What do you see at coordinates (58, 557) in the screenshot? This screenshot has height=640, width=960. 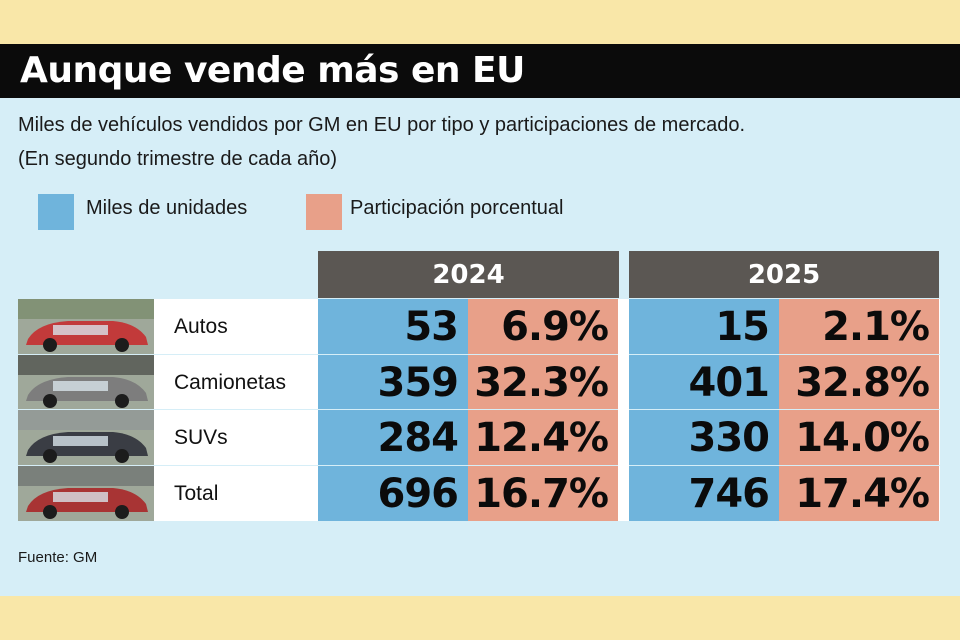 I see `source-note: Fuente: GM` at bounding box center [58, 557].